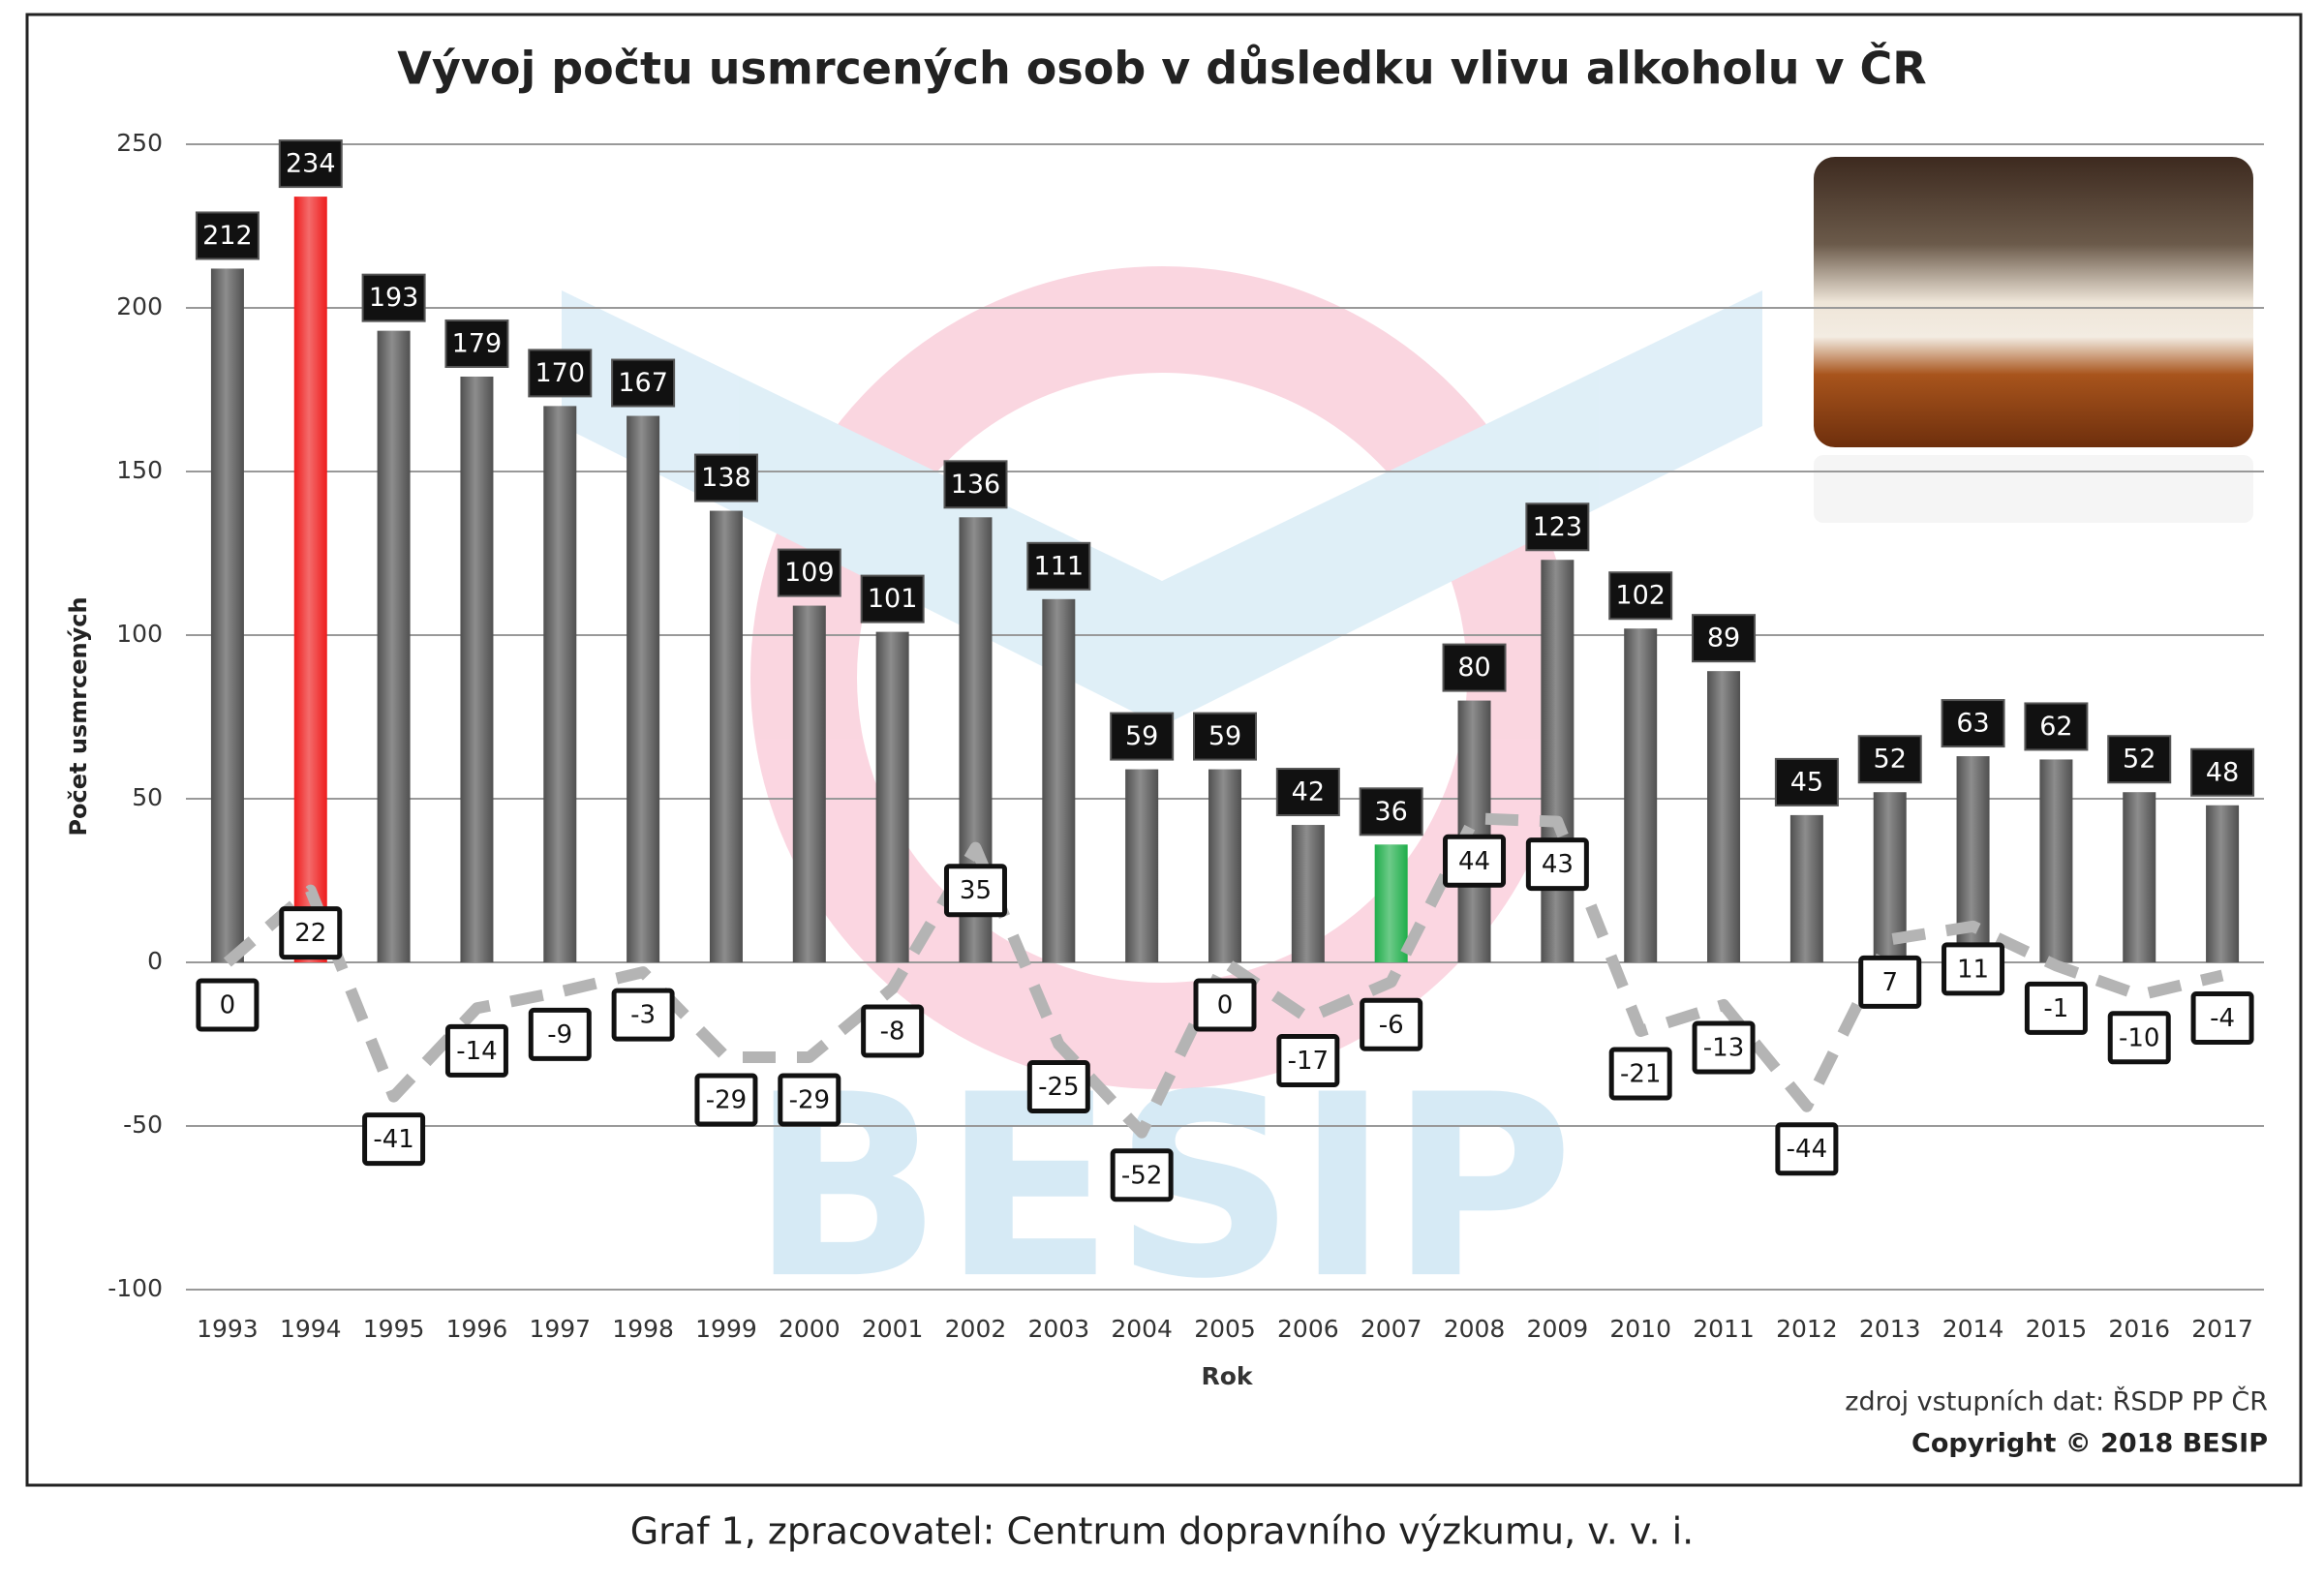  Describe the element at coordinates (2056, 1401) in the screenshot. I see `source: zdroj vstupních dat: ŘSDP PP ČR` at that location.